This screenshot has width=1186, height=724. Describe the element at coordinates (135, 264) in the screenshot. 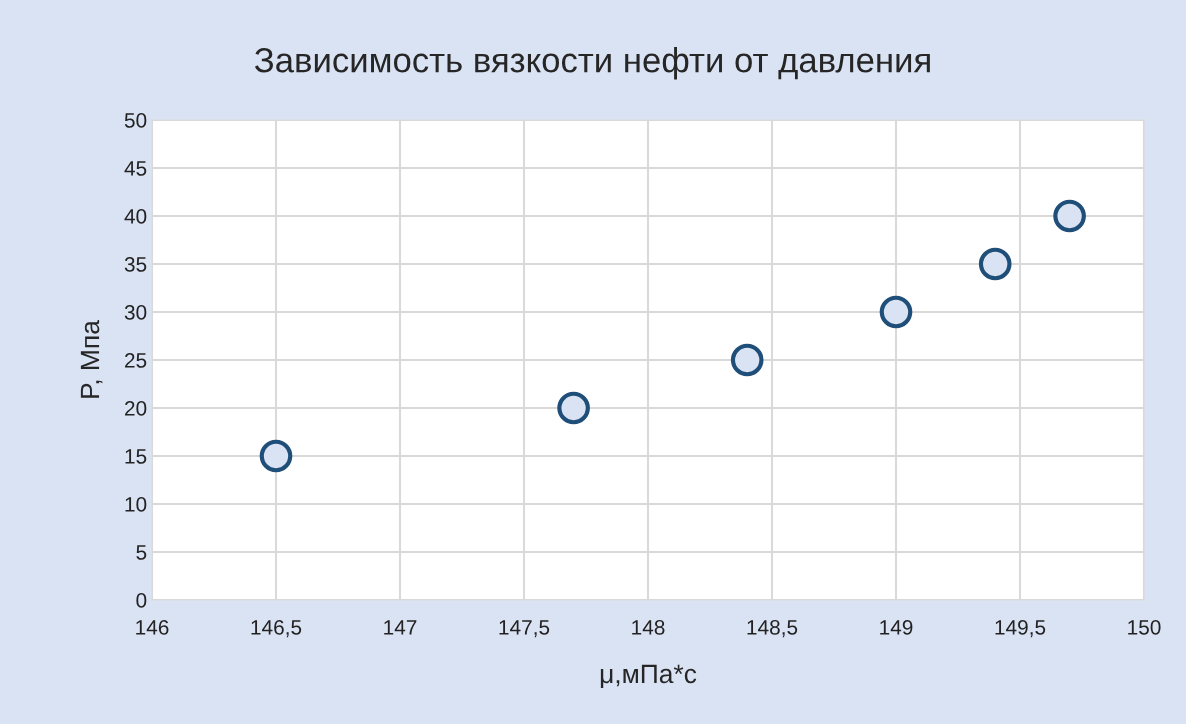

I see `y-tick-label: 35` at that location.